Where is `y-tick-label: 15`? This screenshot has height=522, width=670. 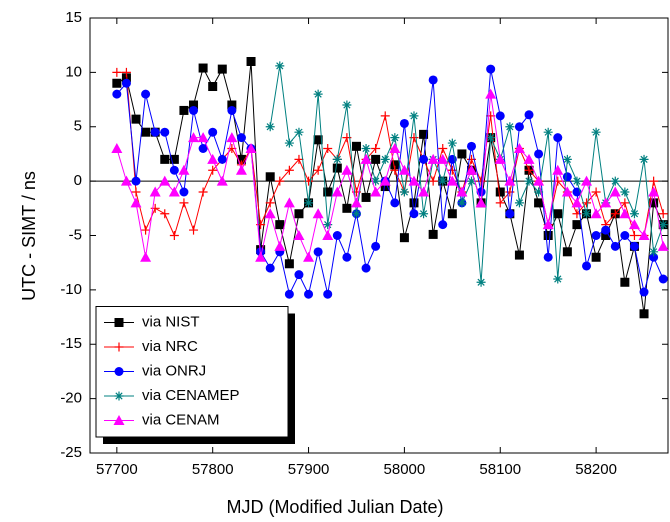 y-tick-label: 15 is located at coordinates (73, 17).